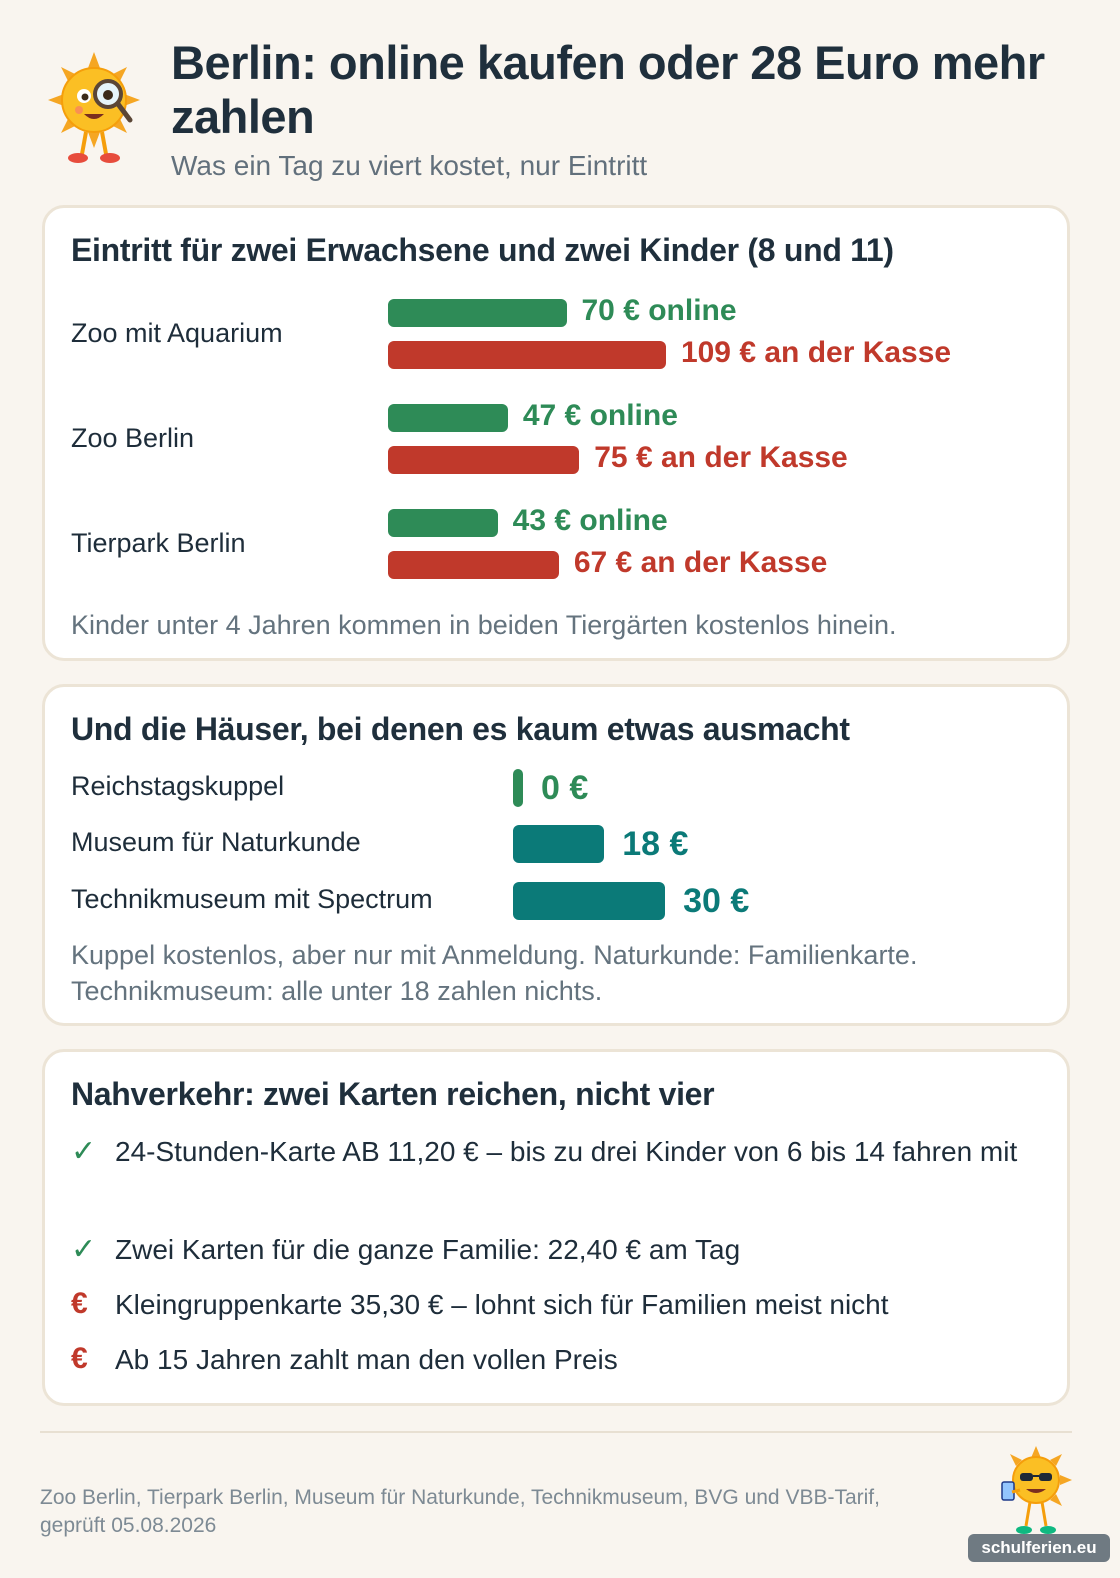  I want to click on museum-value-label: 18 €, so click(655, 844).